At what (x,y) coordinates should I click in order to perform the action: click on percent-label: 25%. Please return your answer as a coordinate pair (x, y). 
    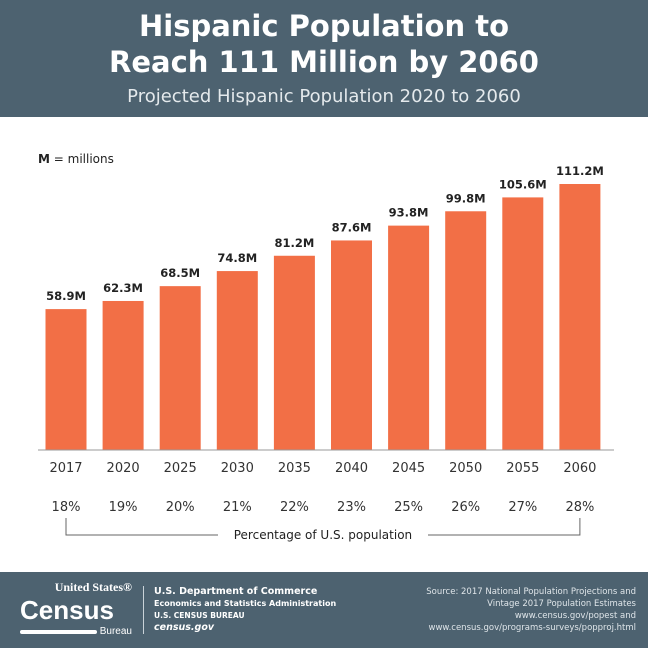
    Looking at the image, I should click on (408, 507).